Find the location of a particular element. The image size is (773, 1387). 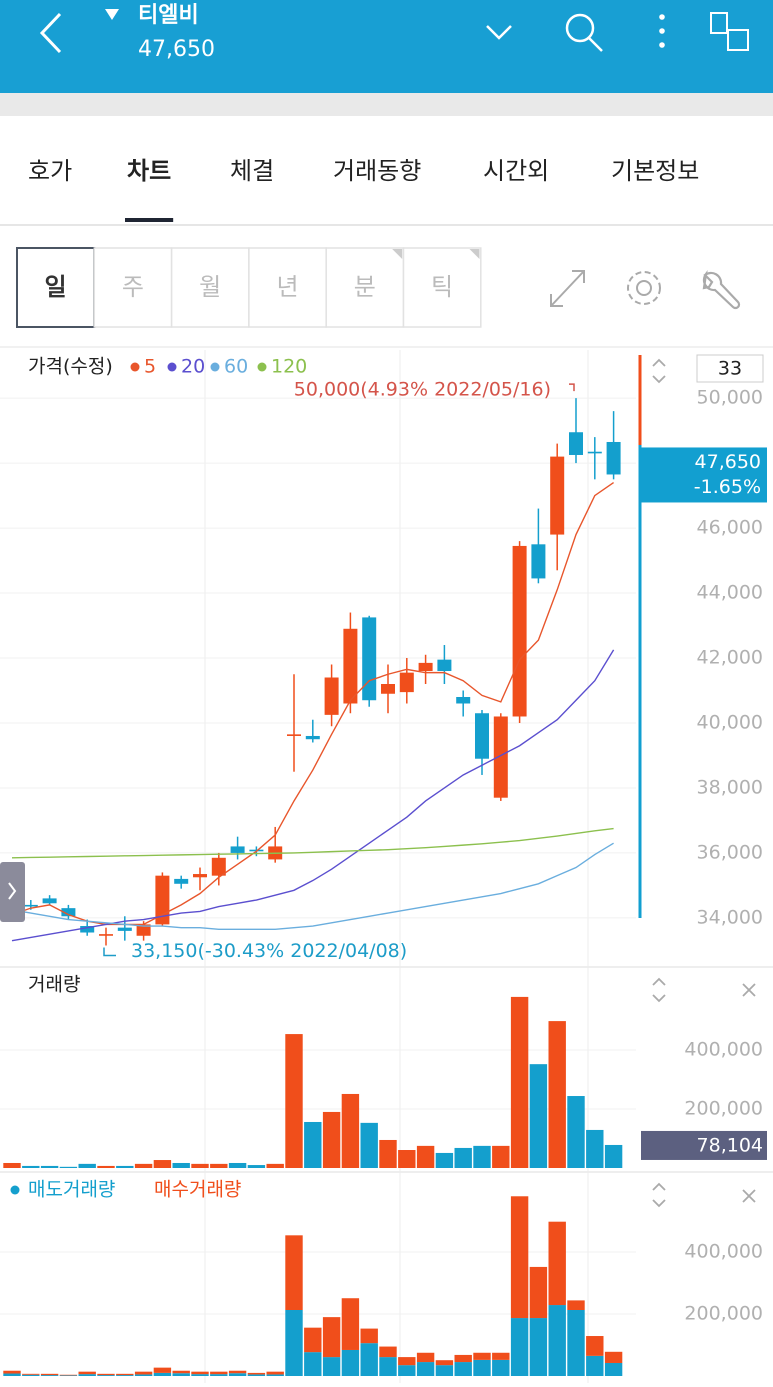

settings-button is located at coordinates (644, 288).